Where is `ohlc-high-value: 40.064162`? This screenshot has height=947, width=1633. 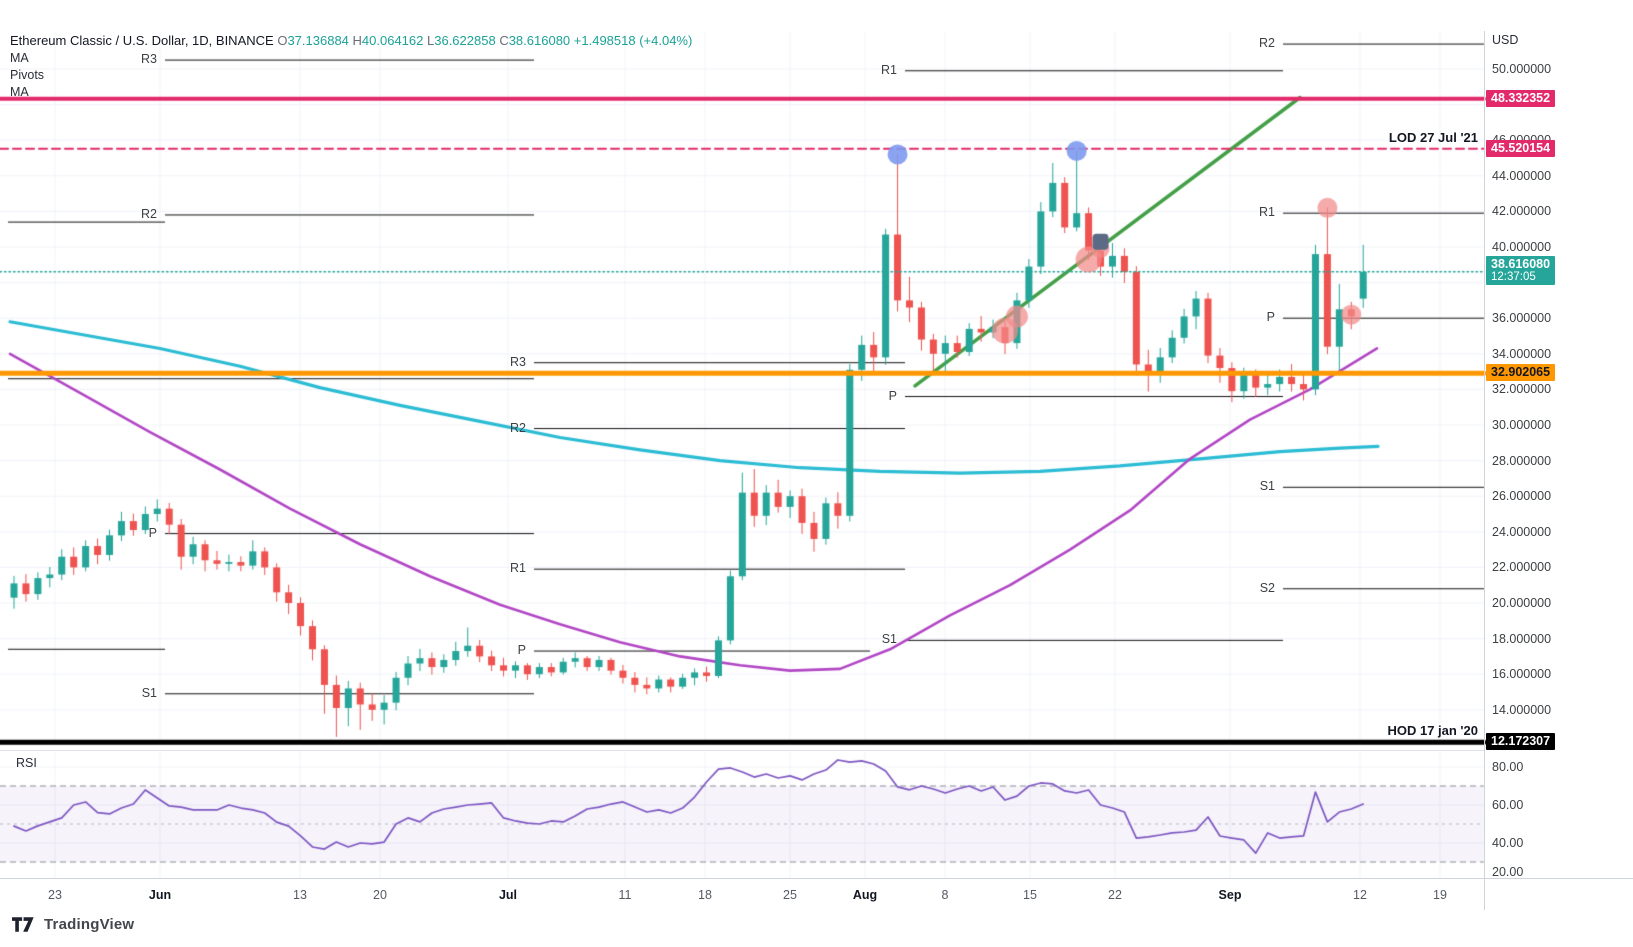
ohlc-high-value: 40.064162 is located at coordinates (392, 40).